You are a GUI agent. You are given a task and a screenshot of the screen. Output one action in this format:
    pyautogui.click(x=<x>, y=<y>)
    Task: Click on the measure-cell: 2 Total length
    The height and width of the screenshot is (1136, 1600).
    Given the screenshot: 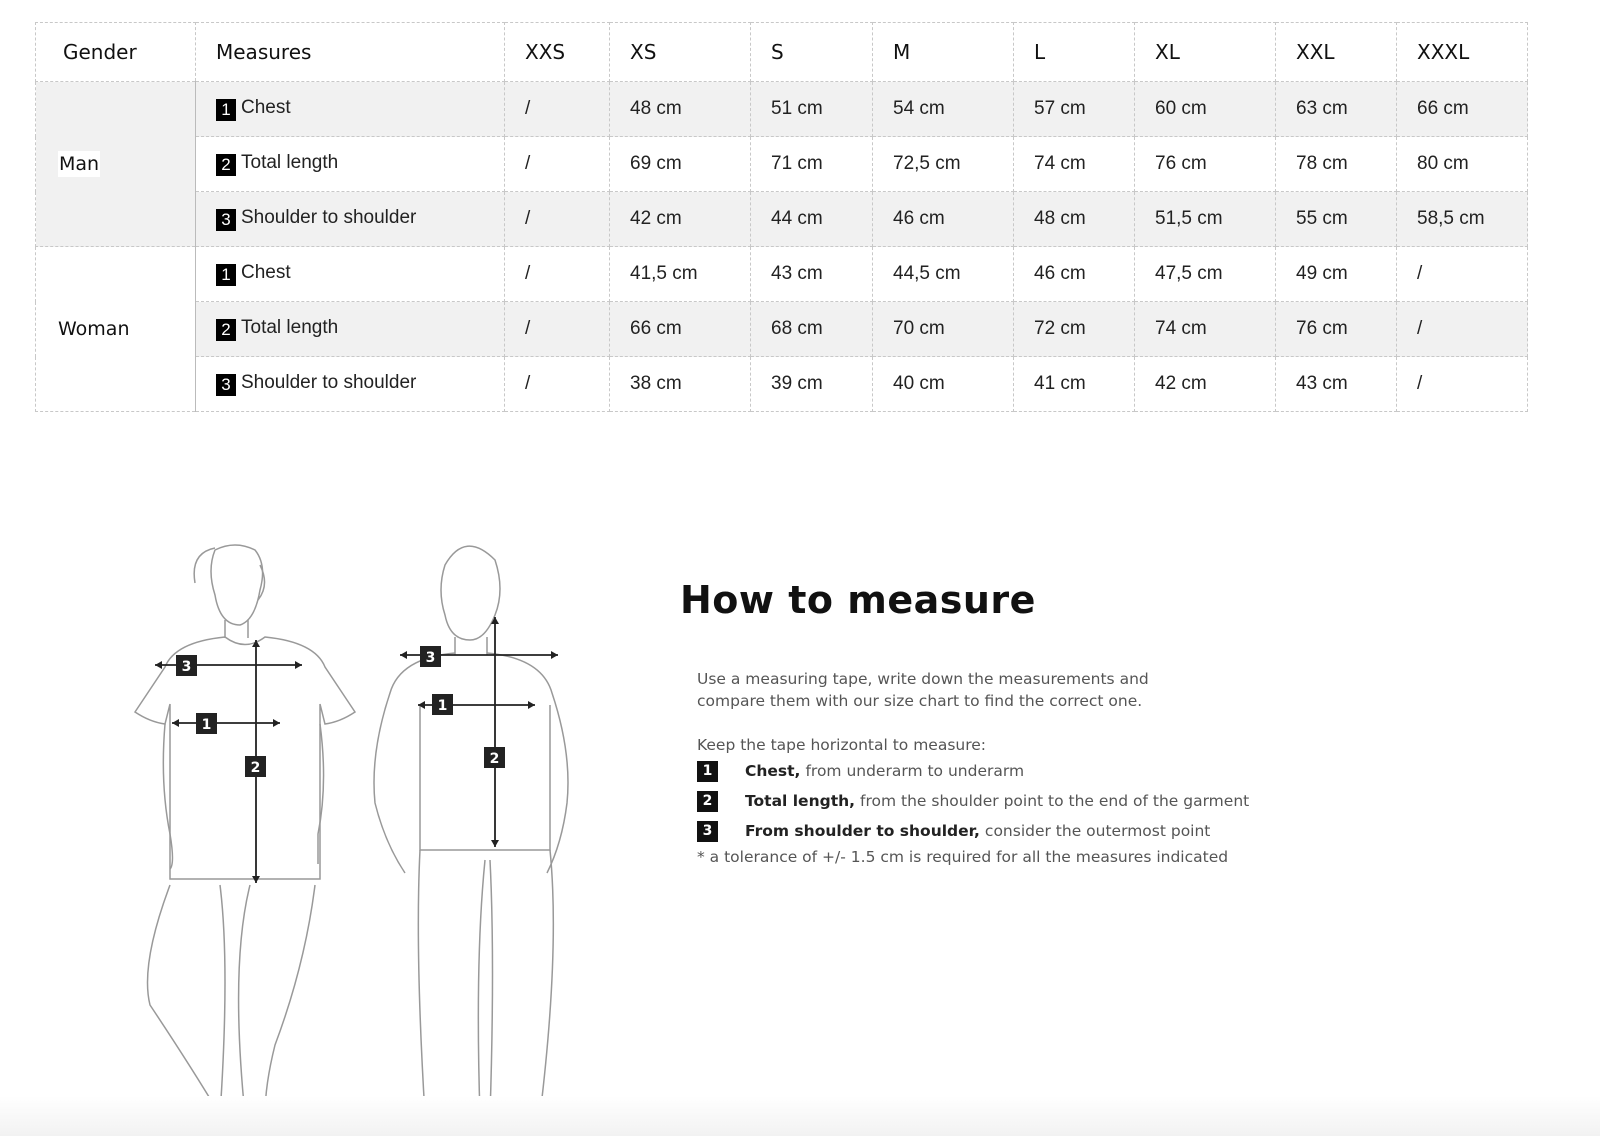 What is the action you would take?
    pyautogui.click(x=350, y=164)
    